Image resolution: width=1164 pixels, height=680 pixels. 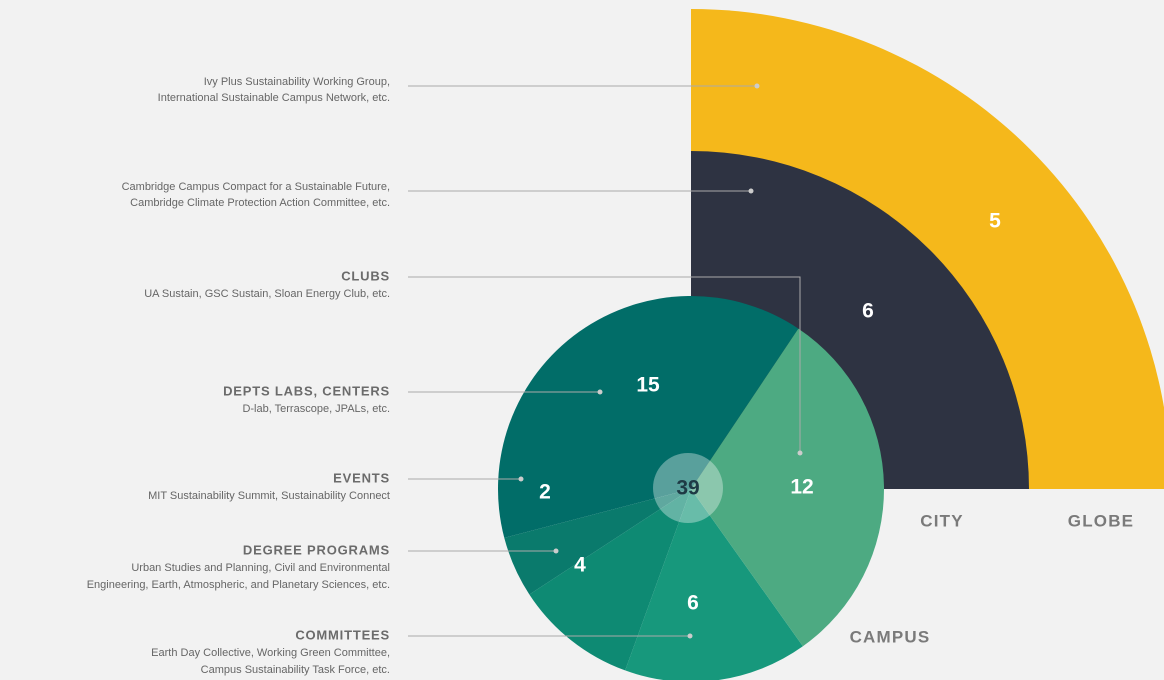 What do you see at coordinates (306, 390) in the screenshot?
I see `group-title: DEPTS LABS, CENTERS` at bounding box center [306, 390].